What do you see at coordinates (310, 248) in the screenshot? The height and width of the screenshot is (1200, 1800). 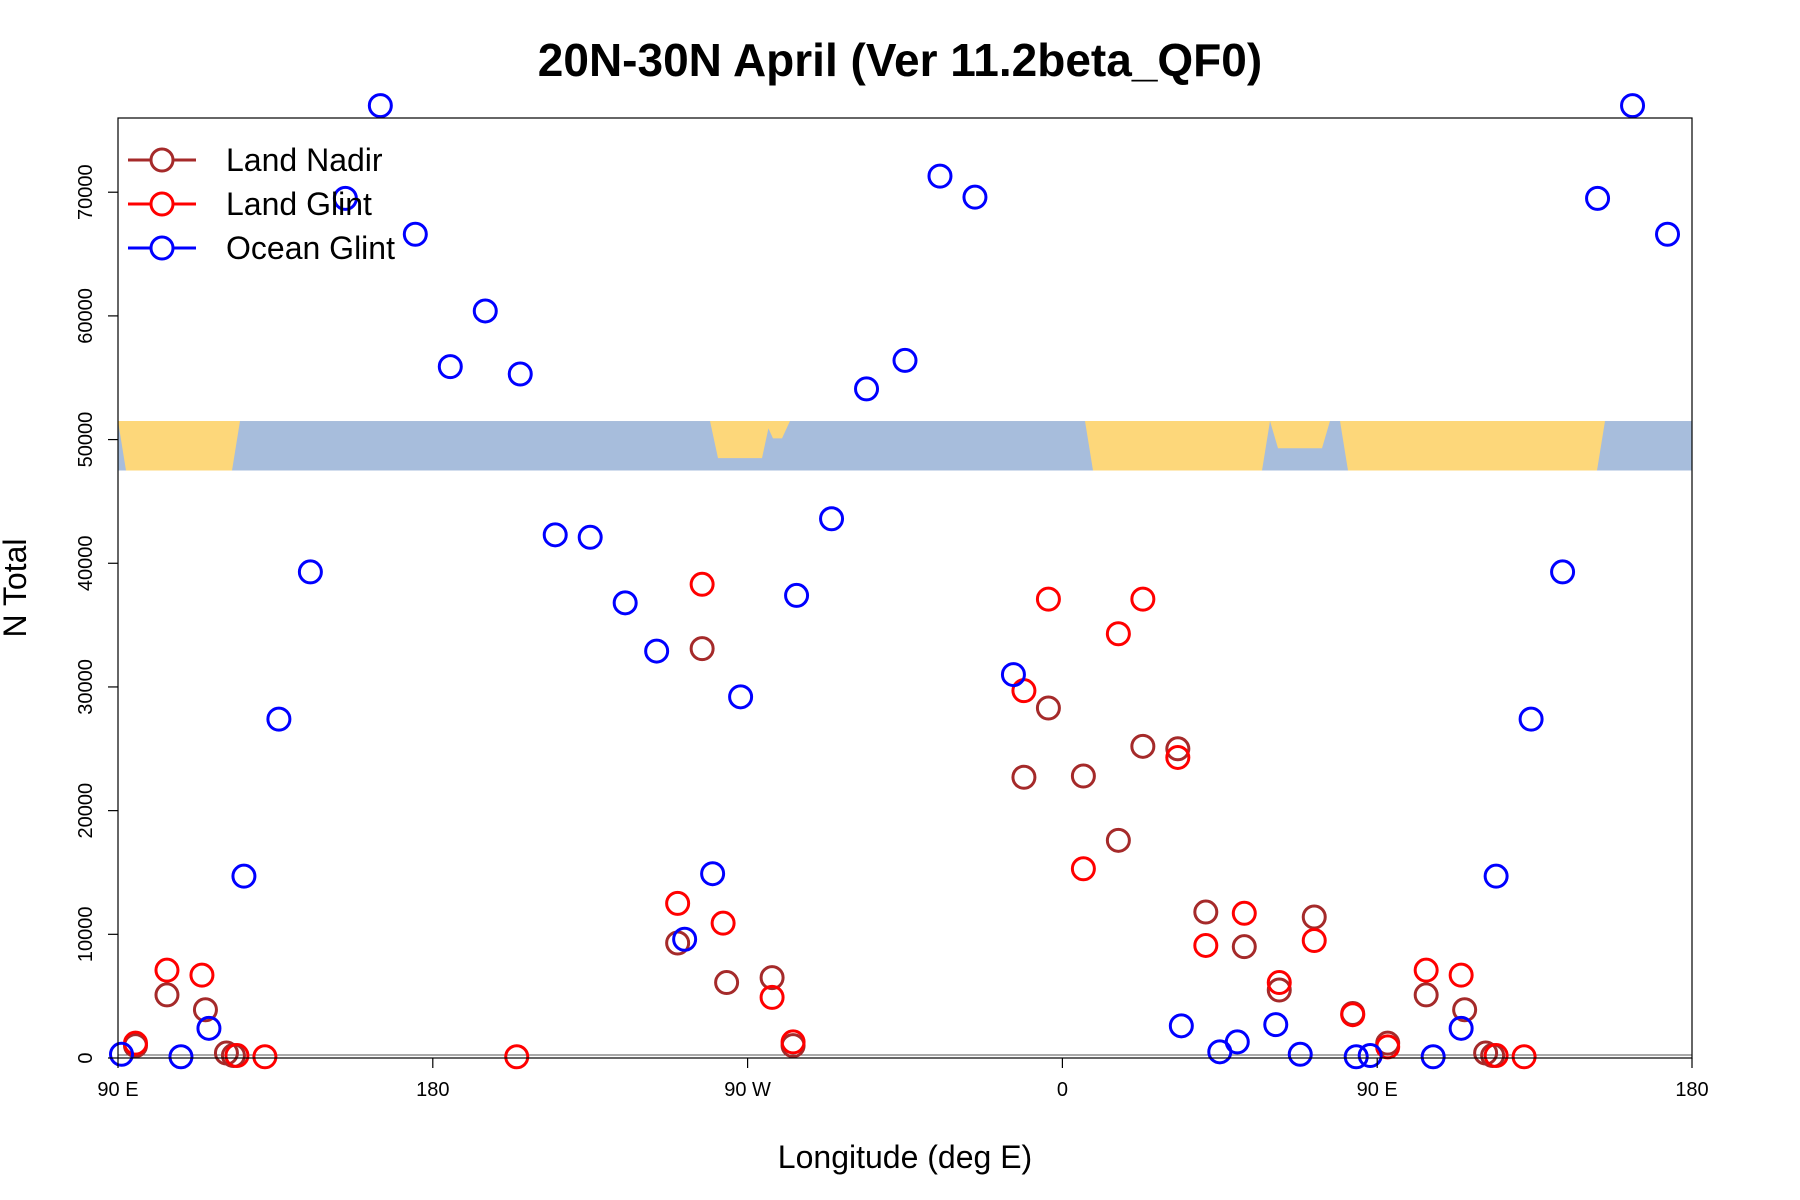 I see `legend-label: Ocean Glint` at bounding box center [310, 248].